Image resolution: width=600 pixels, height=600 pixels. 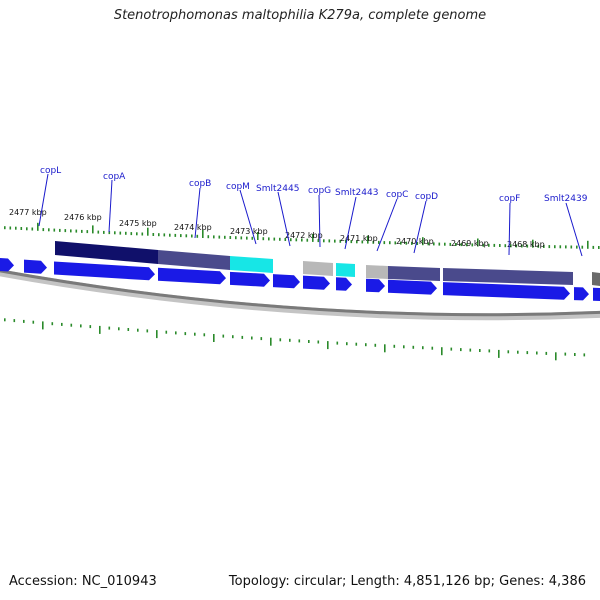 I want to click on cds-arrow-copC, so click(x=375, y=285).